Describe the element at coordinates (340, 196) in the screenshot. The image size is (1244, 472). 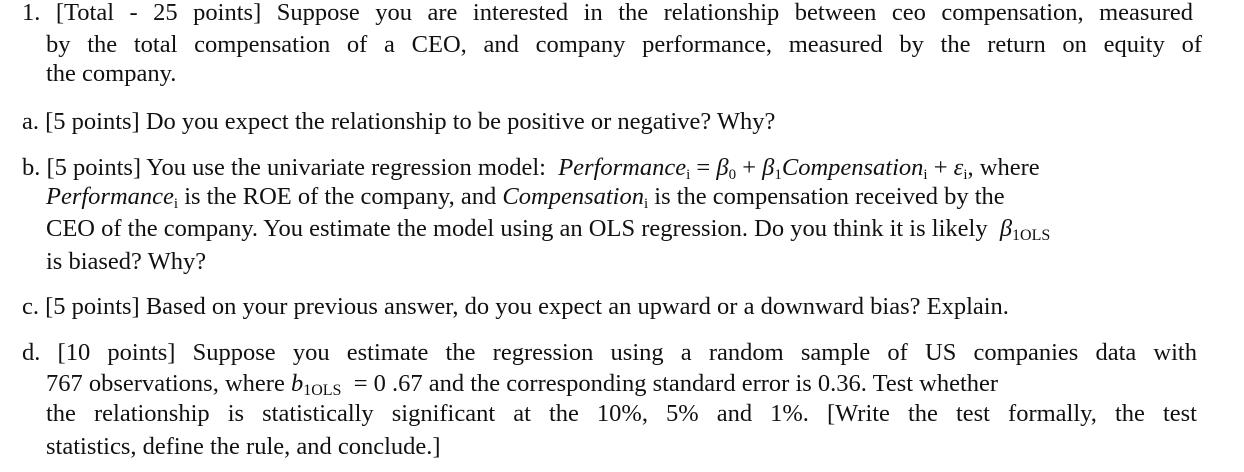
I see `part-b-text: is the ROE of the company, and` at that location.